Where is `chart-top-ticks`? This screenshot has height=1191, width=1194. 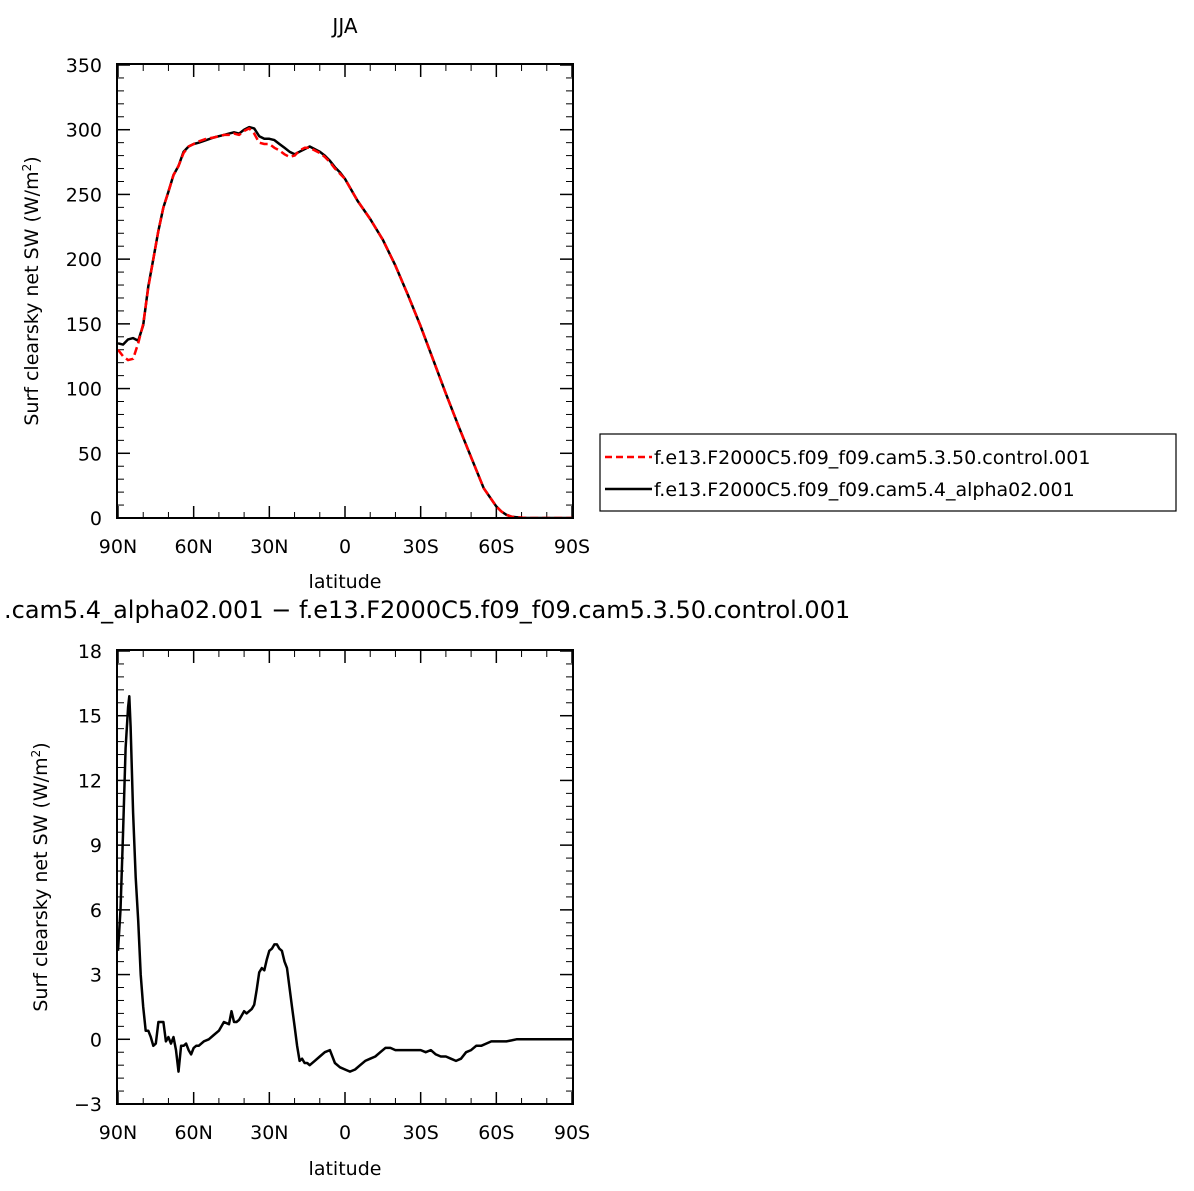 chart-top-ticks is located at coordinates (345, 291).